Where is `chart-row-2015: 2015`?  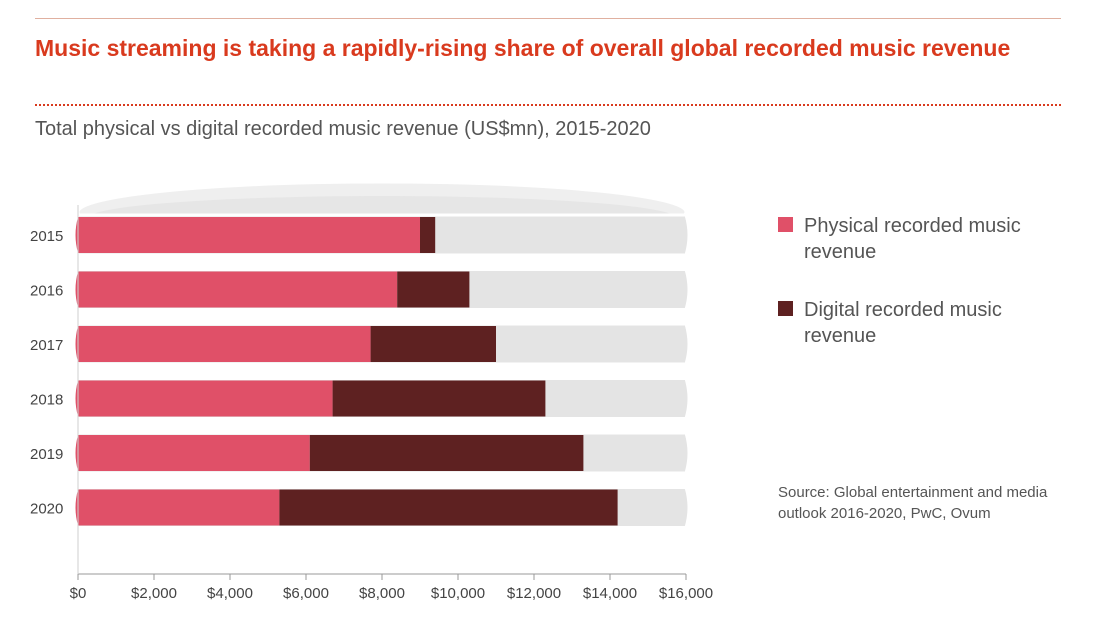
chart-row-2015: 2015 is located at coordinates (360, 235).